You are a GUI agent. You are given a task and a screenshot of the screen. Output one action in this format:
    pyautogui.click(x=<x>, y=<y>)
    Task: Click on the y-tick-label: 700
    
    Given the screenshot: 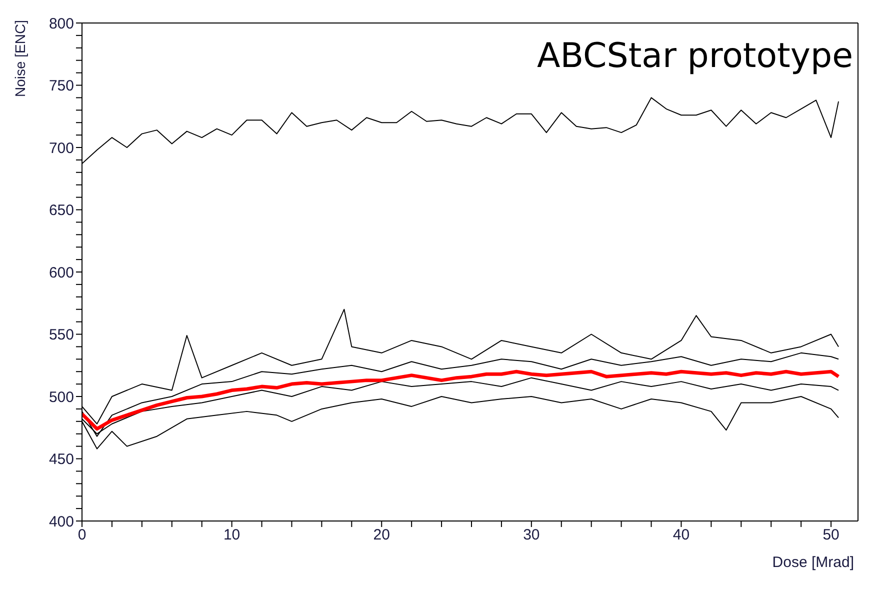 What is the action you would take?
    pyautogui.click(x=61, y=148)
    